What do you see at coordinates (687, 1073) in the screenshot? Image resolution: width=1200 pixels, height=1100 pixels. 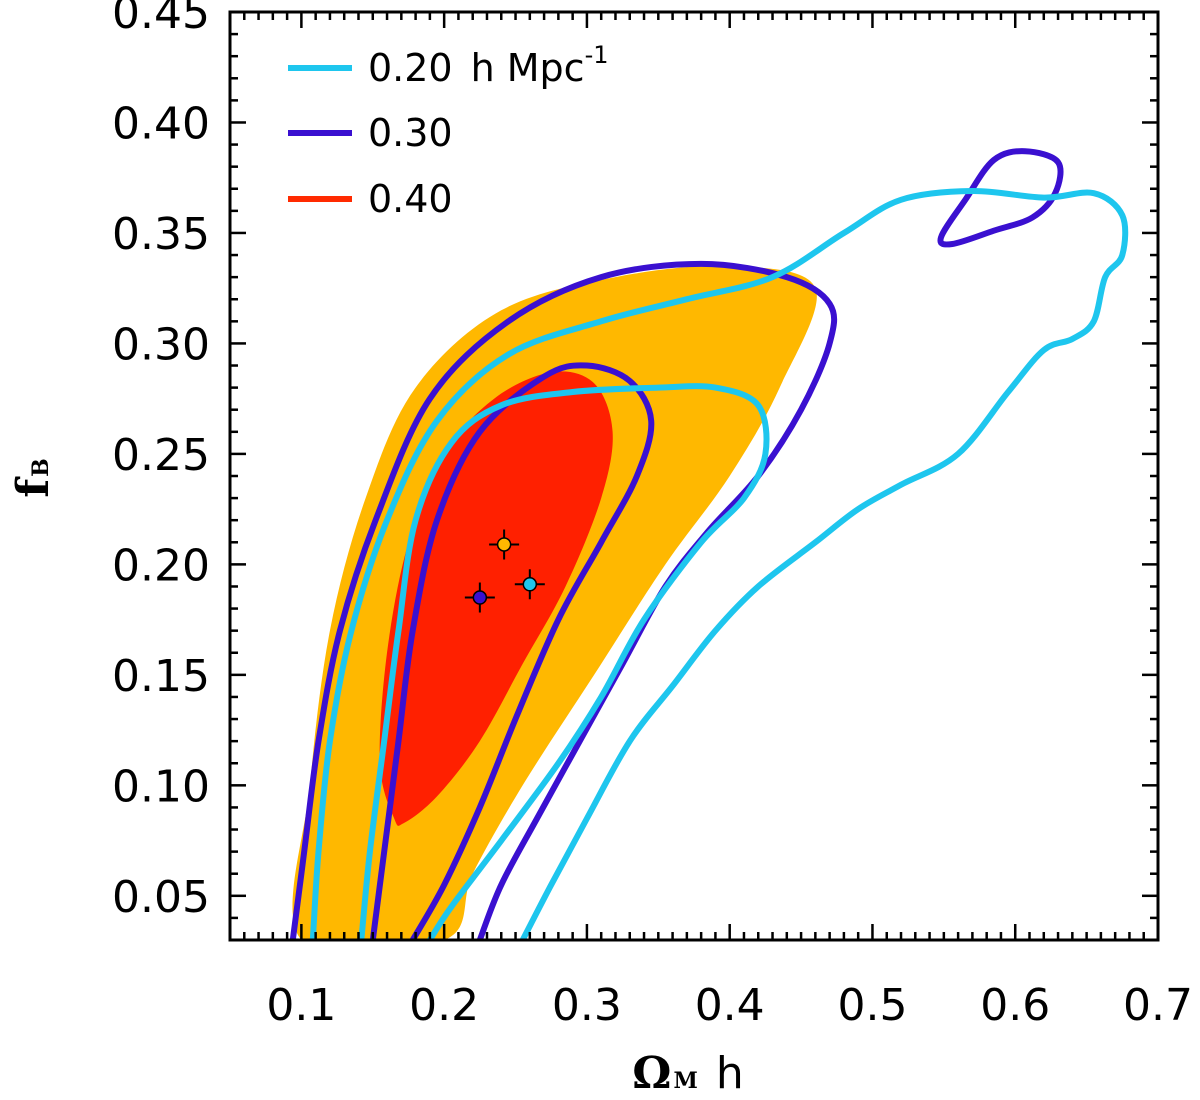 I see `x-axis-title: ΩM h` at bounding box center [687, 1073].